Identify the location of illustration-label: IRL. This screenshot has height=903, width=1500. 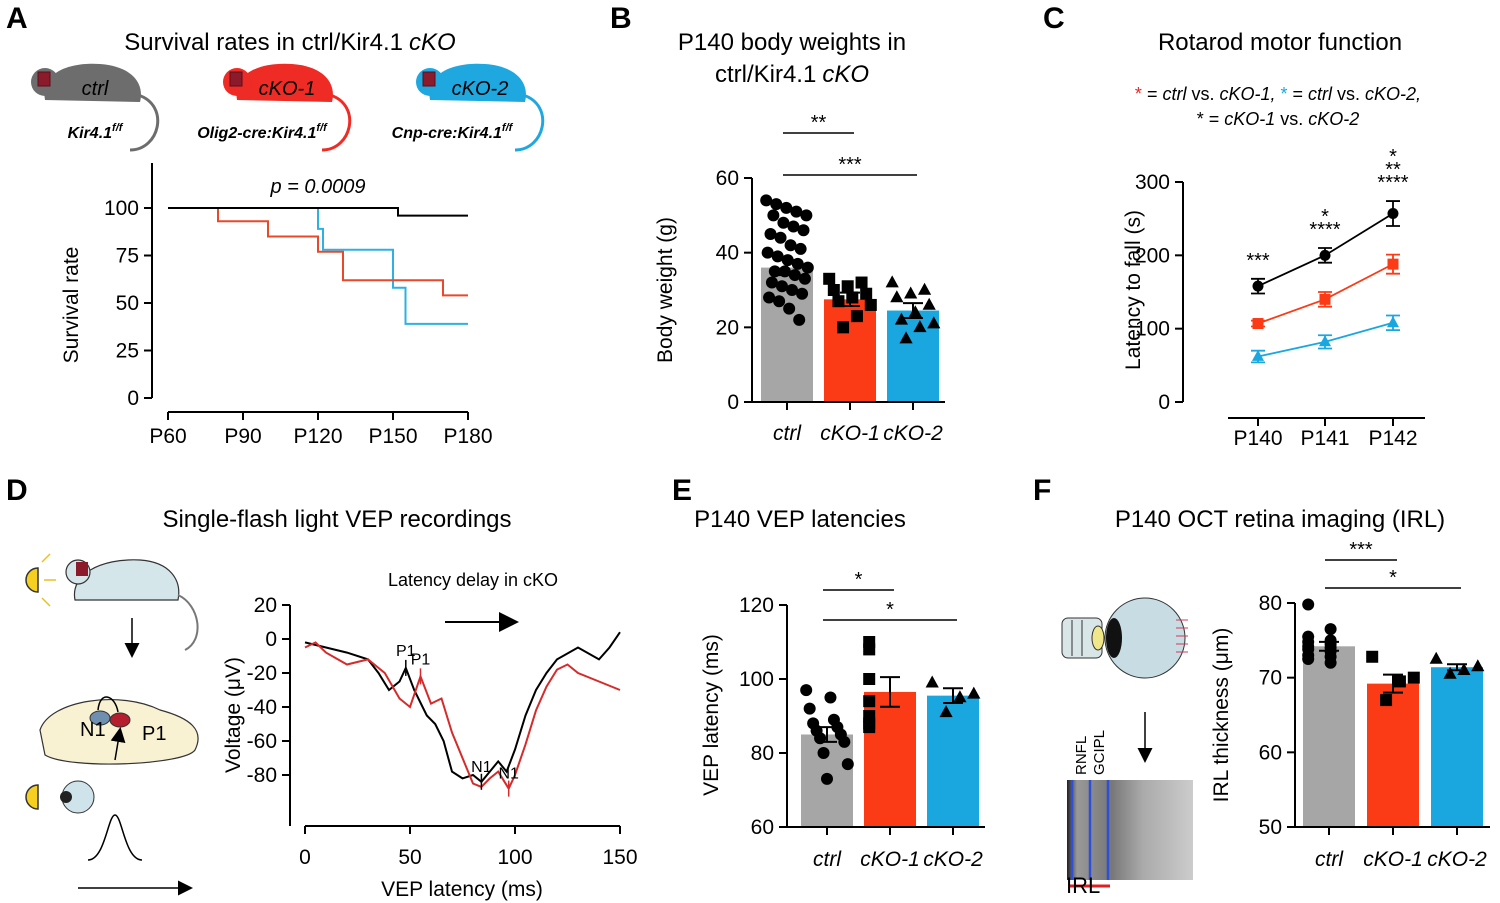
(1083, 885).